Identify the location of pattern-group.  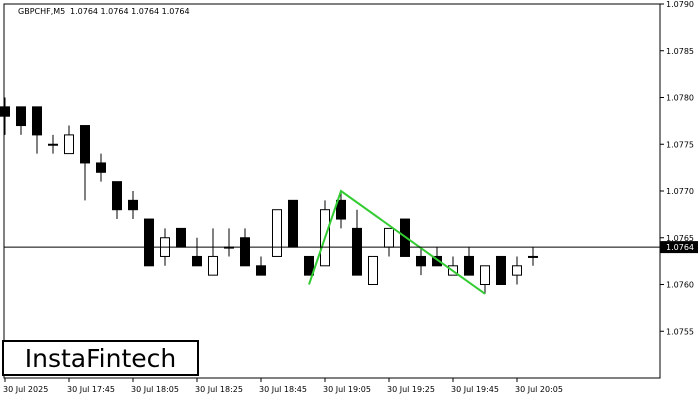
(397, 242).